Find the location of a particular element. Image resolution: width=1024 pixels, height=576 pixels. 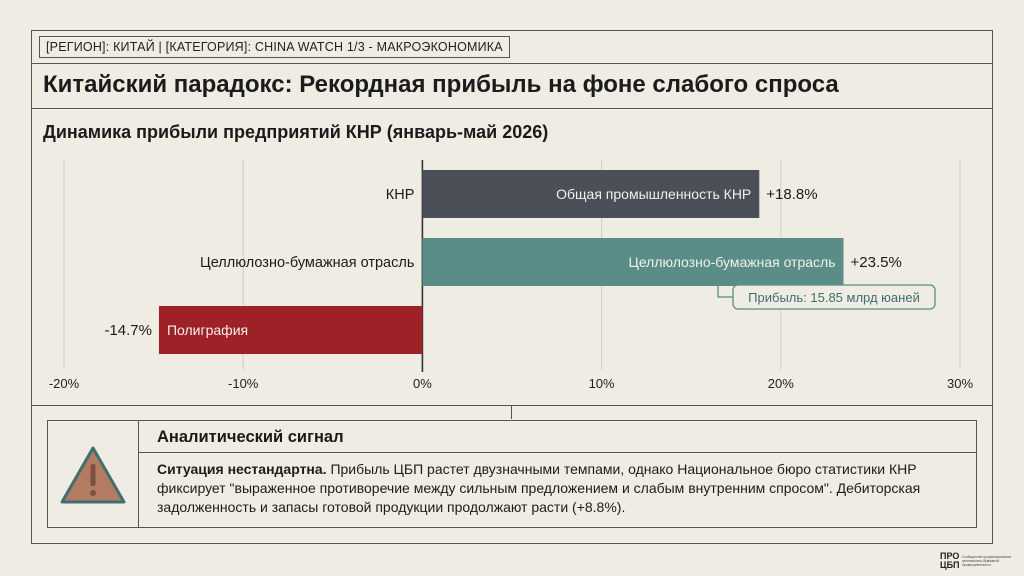

warning-icon is located at coordinates (93, 475).